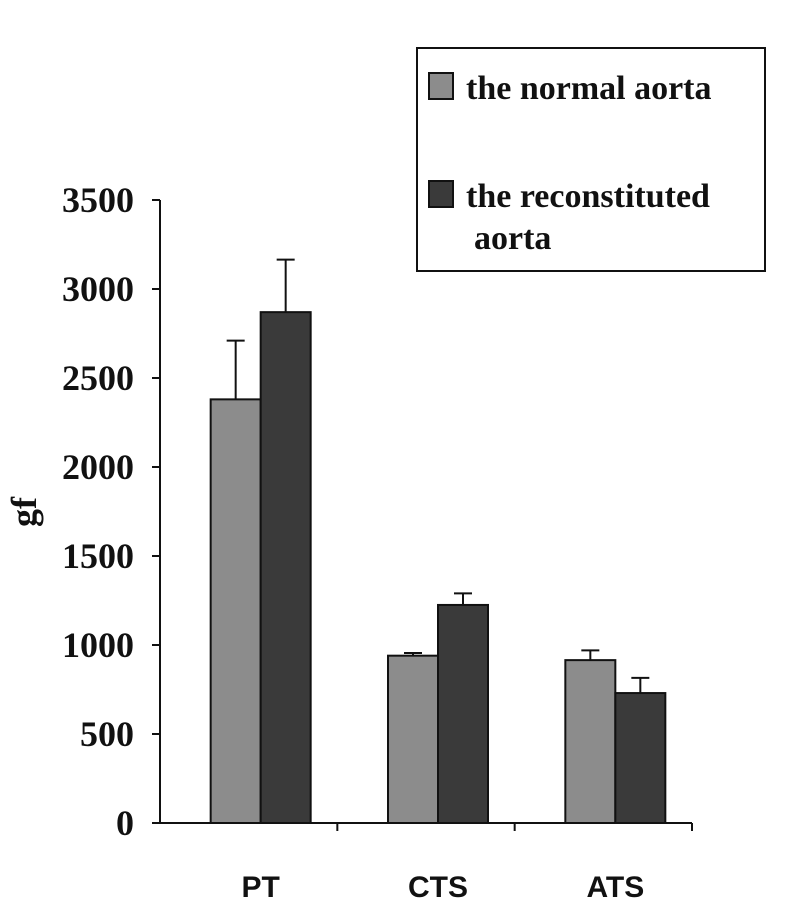 The image size is (788, 909). What do you see at coordinates (512, 238) in the screenshot?
I see `legend-label: aorta` at bounding box center [512, 238].